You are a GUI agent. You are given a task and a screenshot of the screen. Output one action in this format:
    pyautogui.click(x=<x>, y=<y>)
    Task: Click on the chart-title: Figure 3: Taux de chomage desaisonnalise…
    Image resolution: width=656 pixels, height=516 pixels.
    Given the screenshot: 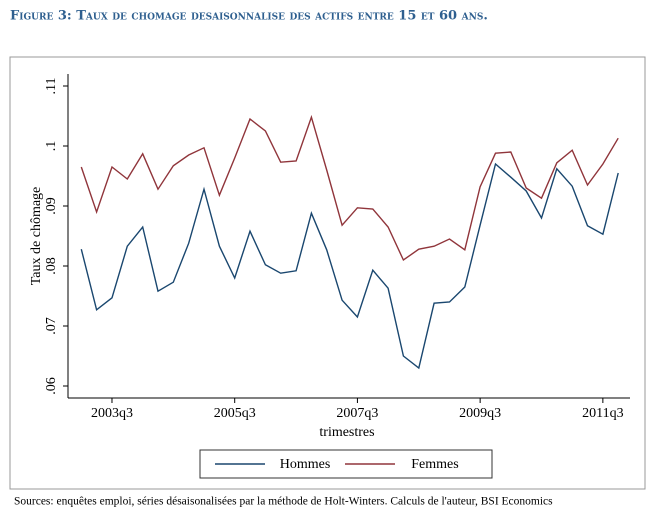 What is the action you would take?
    pyautogui.click(x=249, y=16)
    